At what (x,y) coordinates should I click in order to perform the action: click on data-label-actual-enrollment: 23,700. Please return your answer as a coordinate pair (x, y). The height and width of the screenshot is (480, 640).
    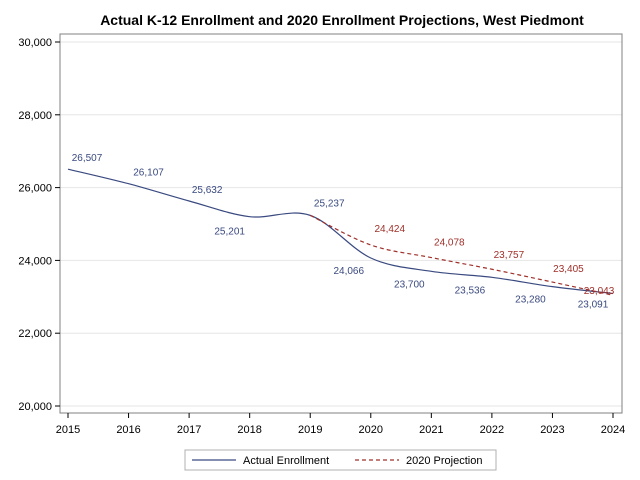
    Looking at the image, I should click on (409, 284).